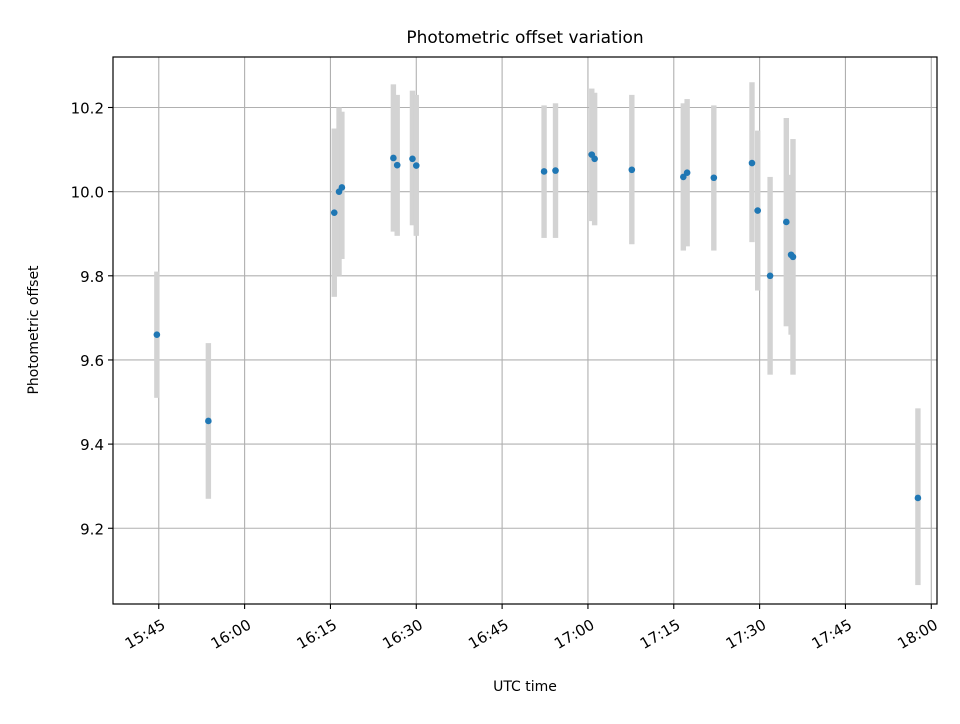 This screenshot has width=960, height=724. What do you see at coordinates (92, 318) in the screenshot?
I see `y-axis: 9.2 9.4 9.6 9.8 10.0 10.2` at bounding box center [92, 318].